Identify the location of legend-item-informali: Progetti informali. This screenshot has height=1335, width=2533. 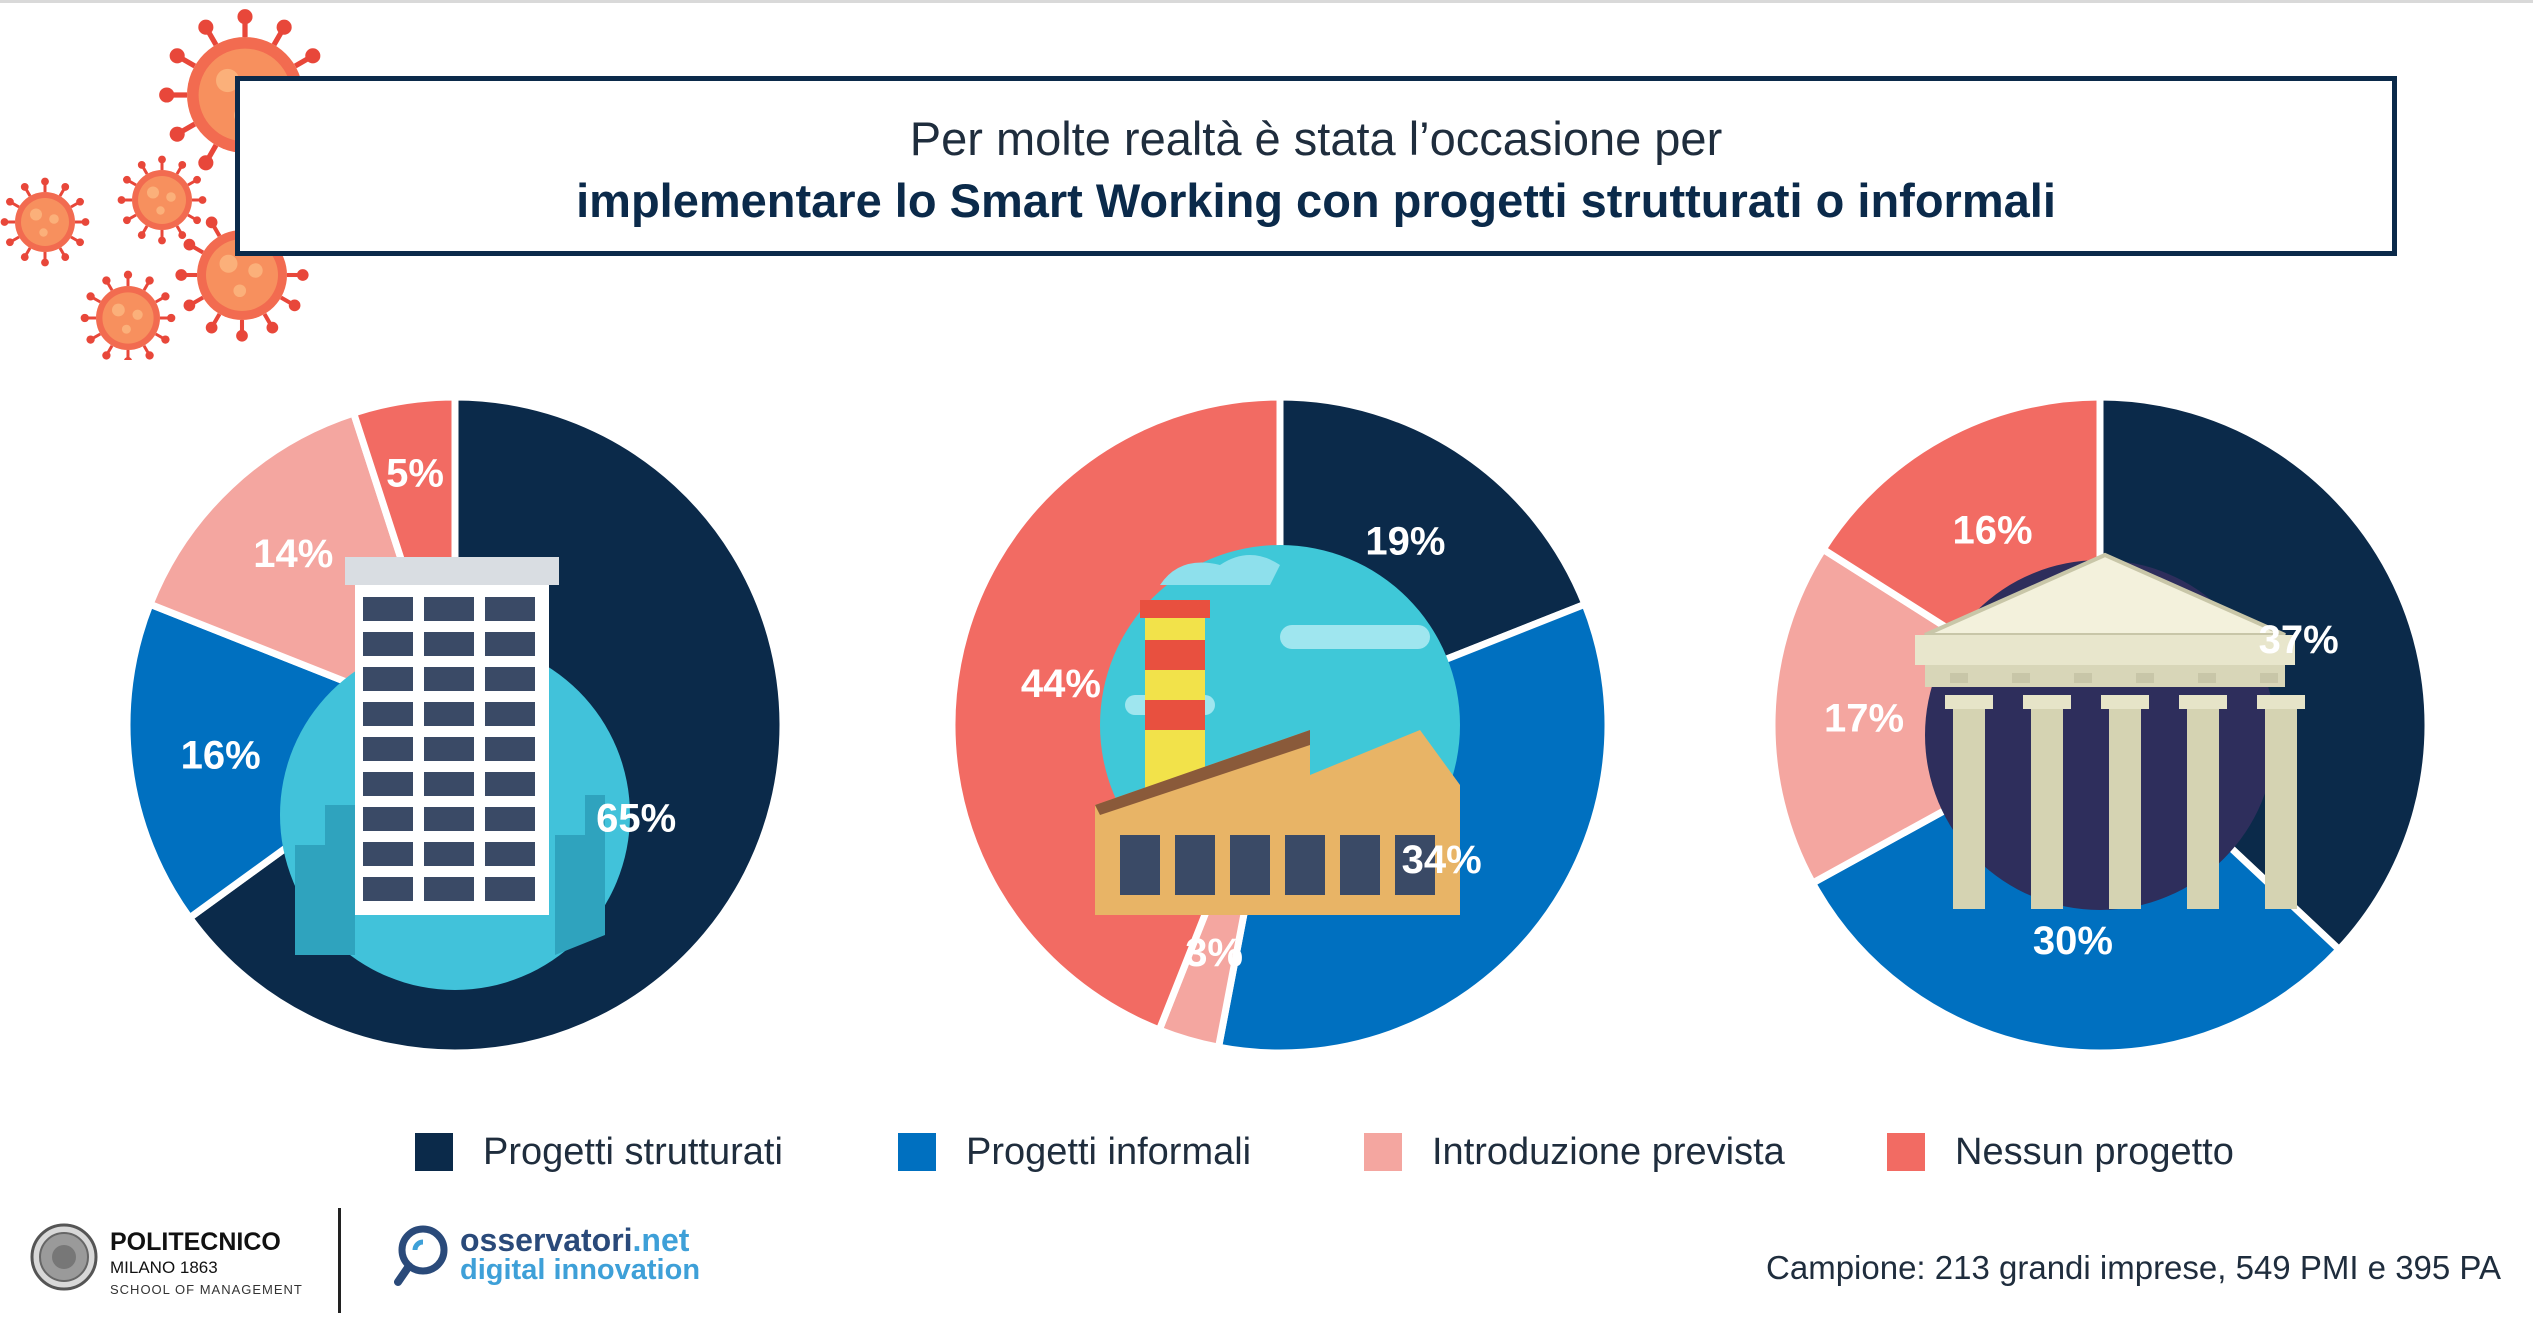
(1074, 1152).